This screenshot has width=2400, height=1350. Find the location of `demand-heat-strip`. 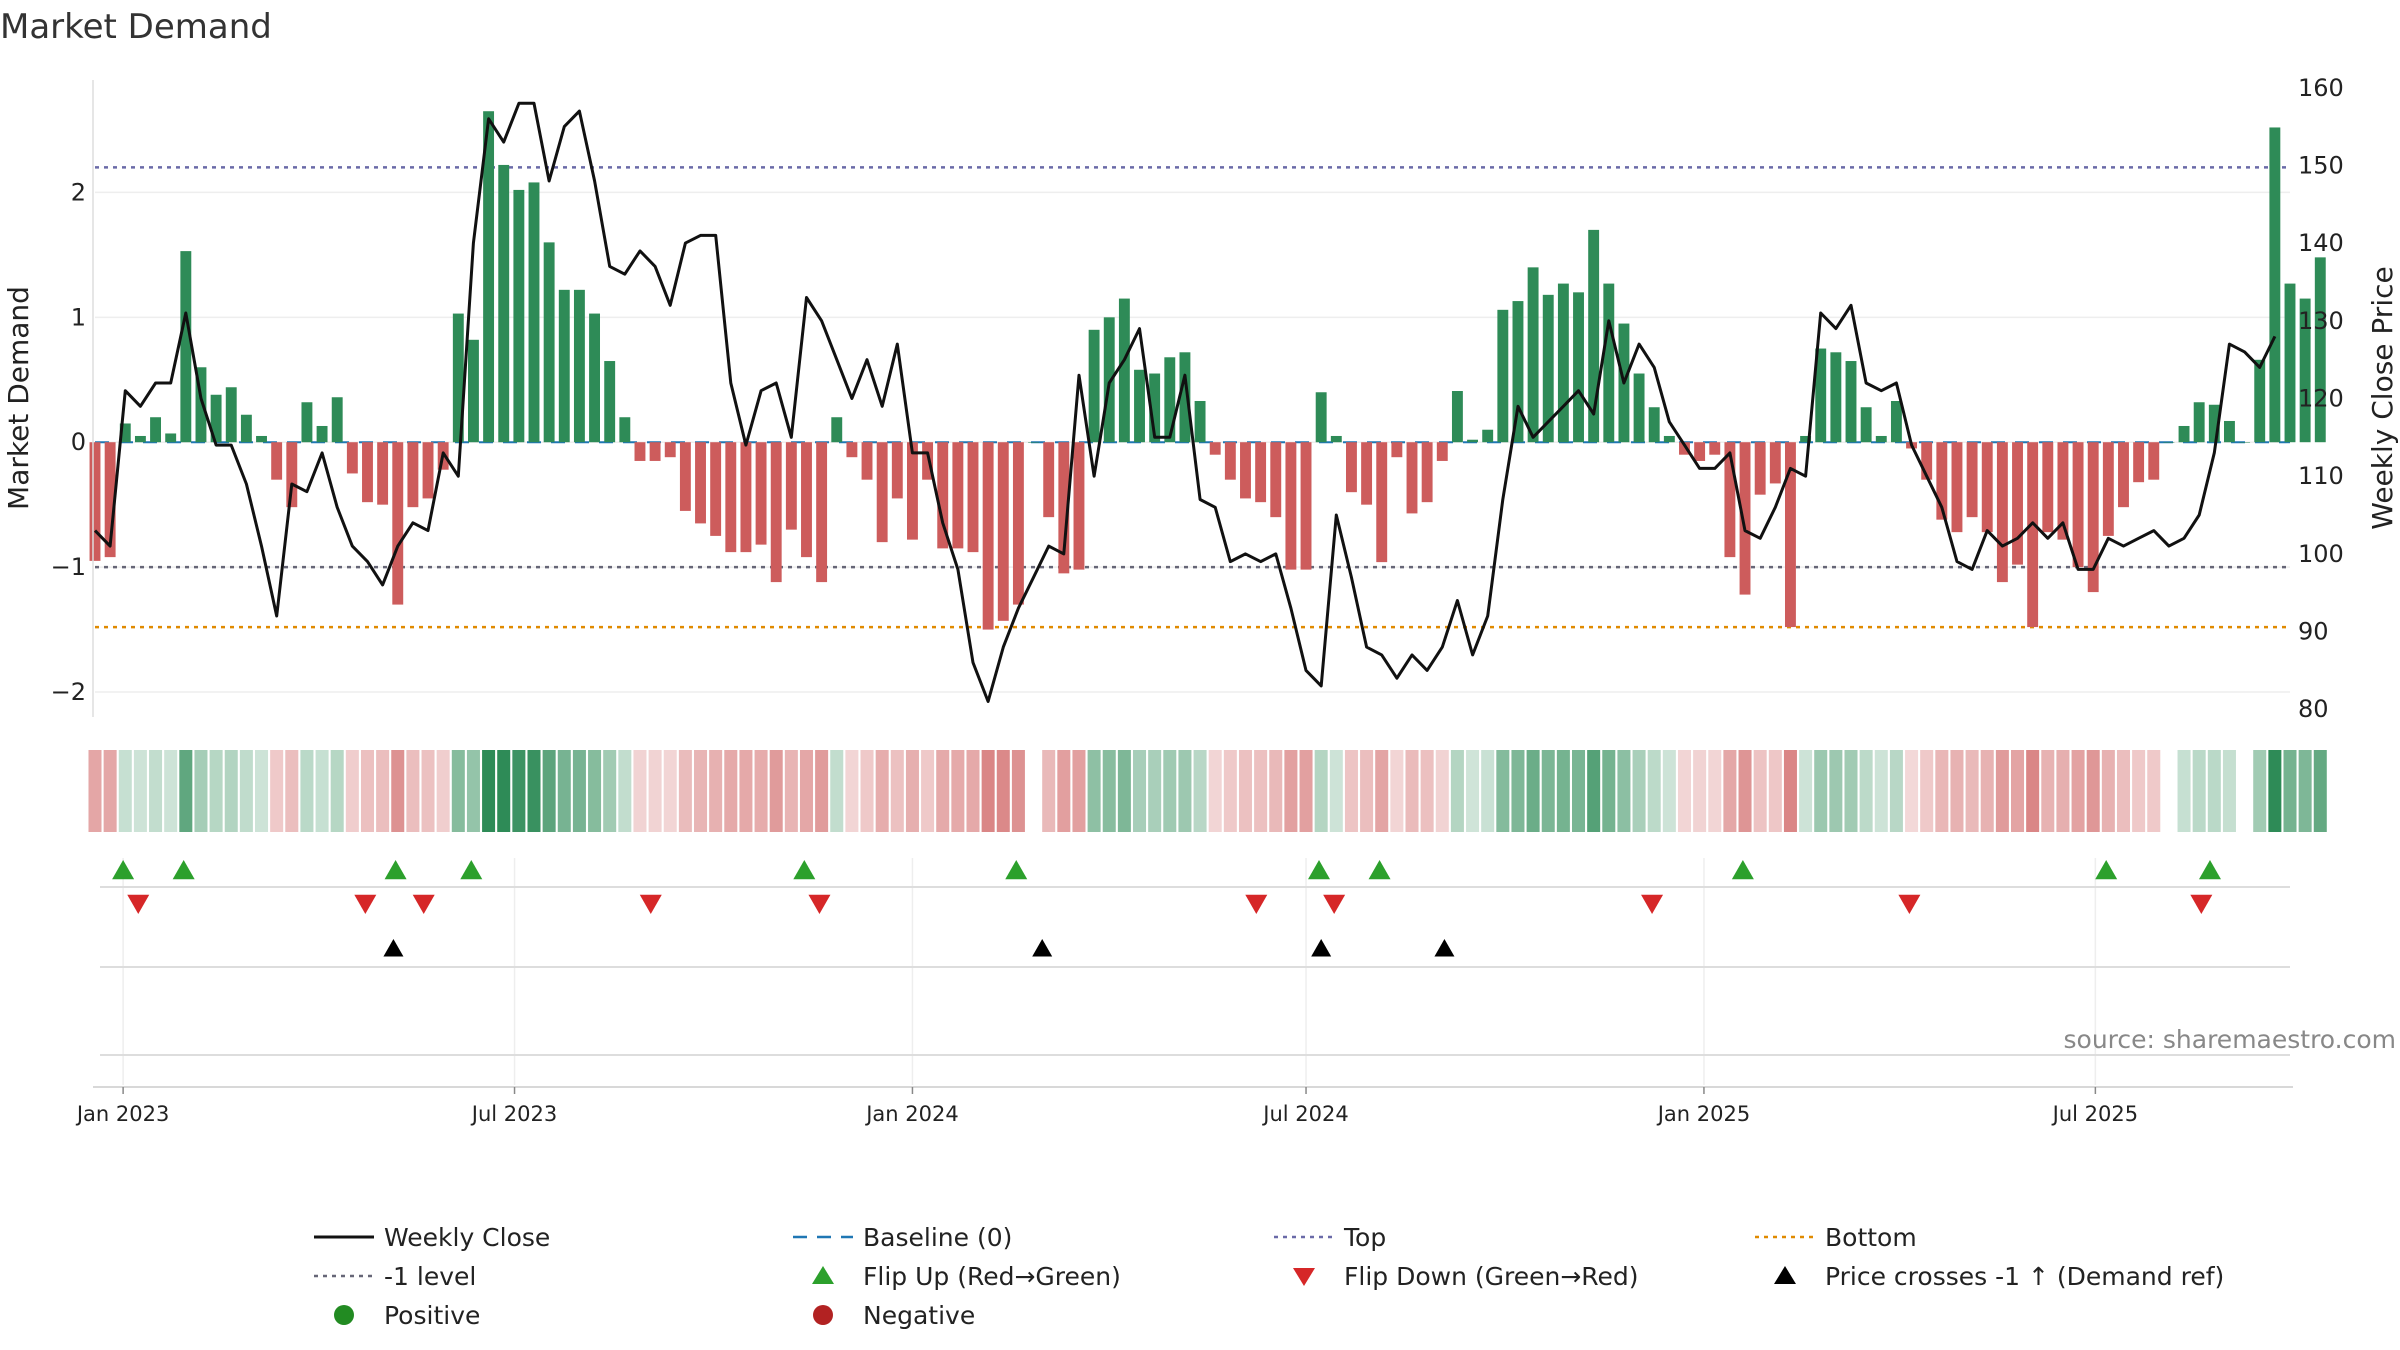

demand-heat-strip is located at coordinates (1207, 791).